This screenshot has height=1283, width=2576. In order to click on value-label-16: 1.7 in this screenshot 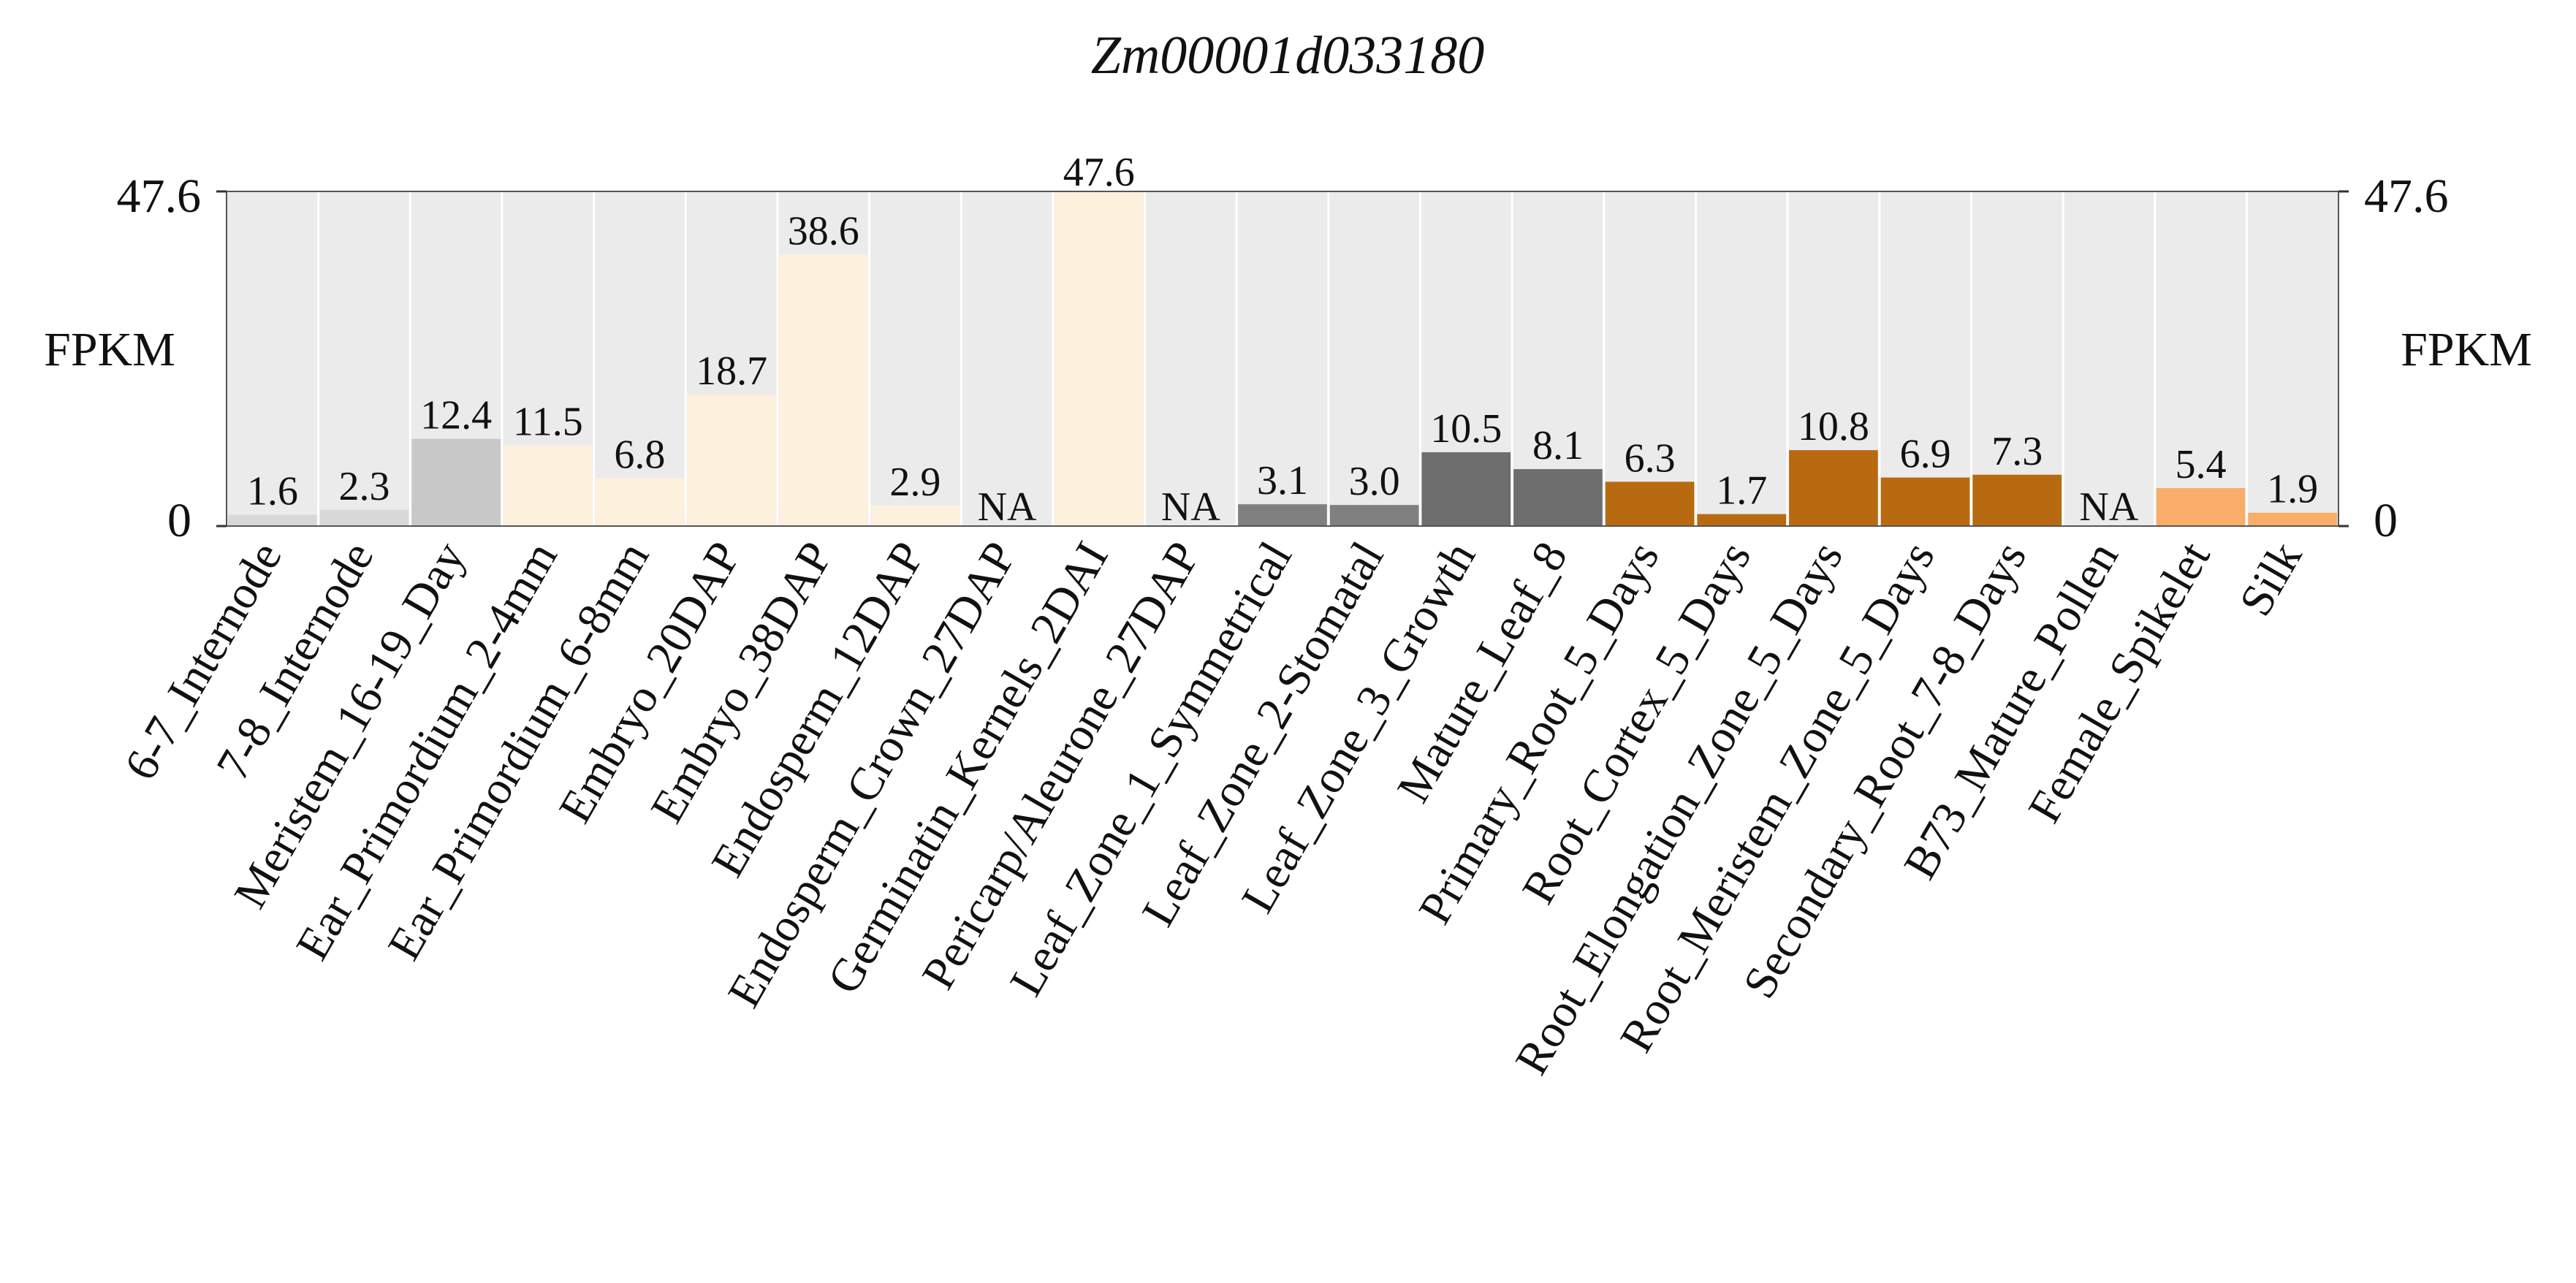, I will do `click(1742, 491)`.